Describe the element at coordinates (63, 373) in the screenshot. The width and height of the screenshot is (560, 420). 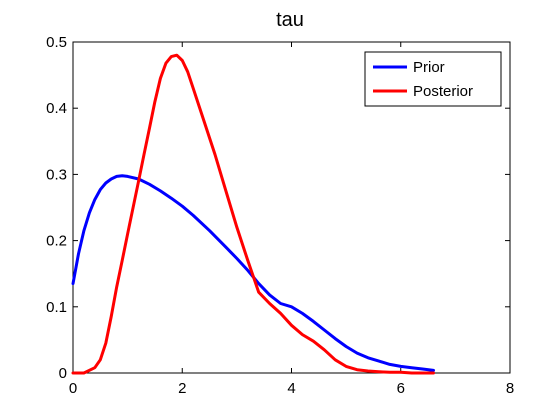
I see `y-tick-label: 0` at that location.